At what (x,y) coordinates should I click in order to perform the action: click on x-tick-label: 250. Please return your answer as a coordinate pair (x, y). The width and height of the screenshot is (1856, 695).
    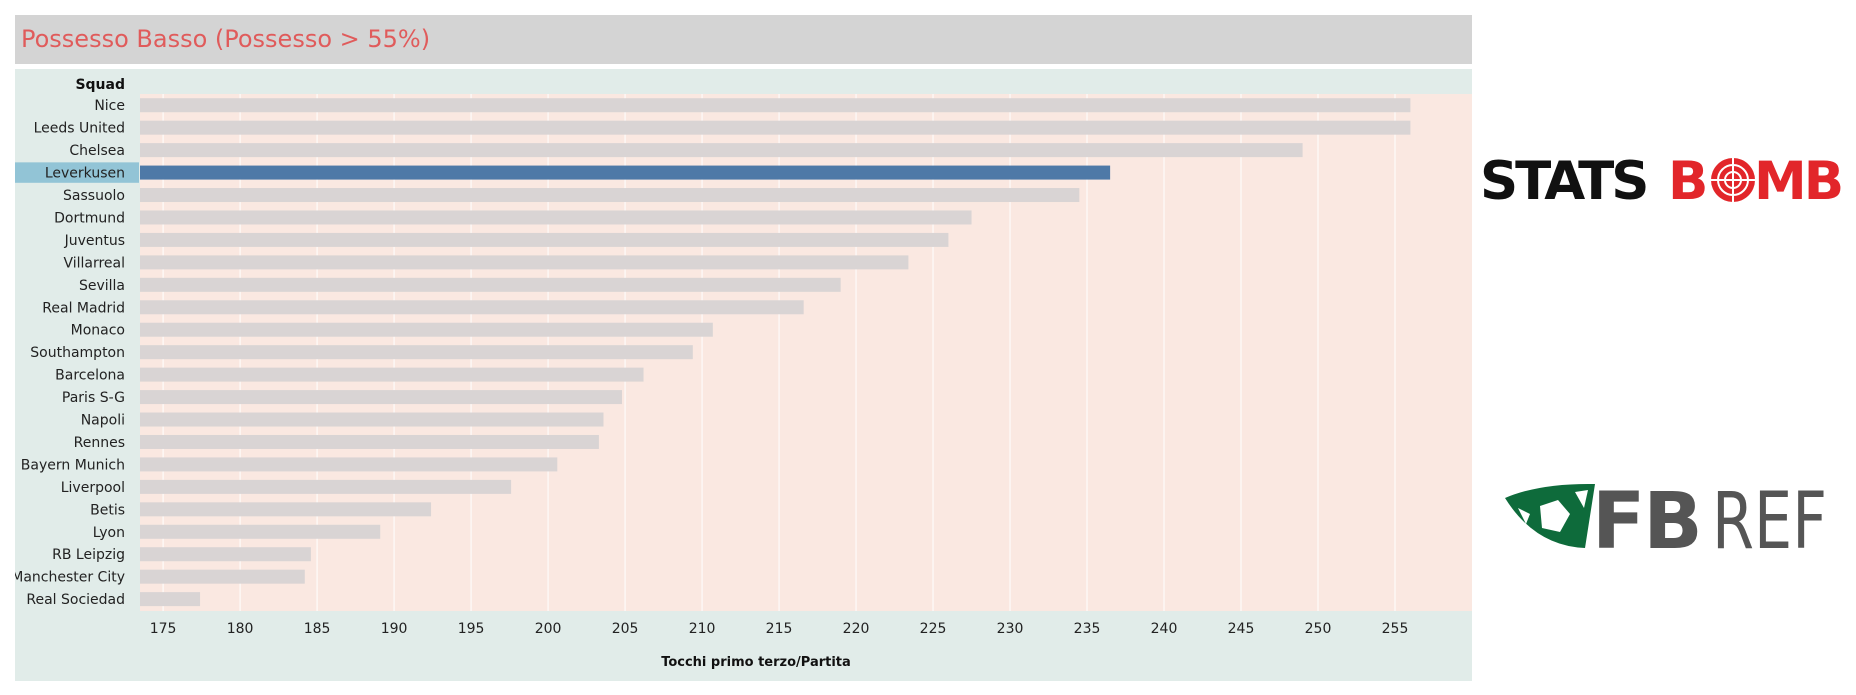
    Looking at the image, I should click on (1318, 629).